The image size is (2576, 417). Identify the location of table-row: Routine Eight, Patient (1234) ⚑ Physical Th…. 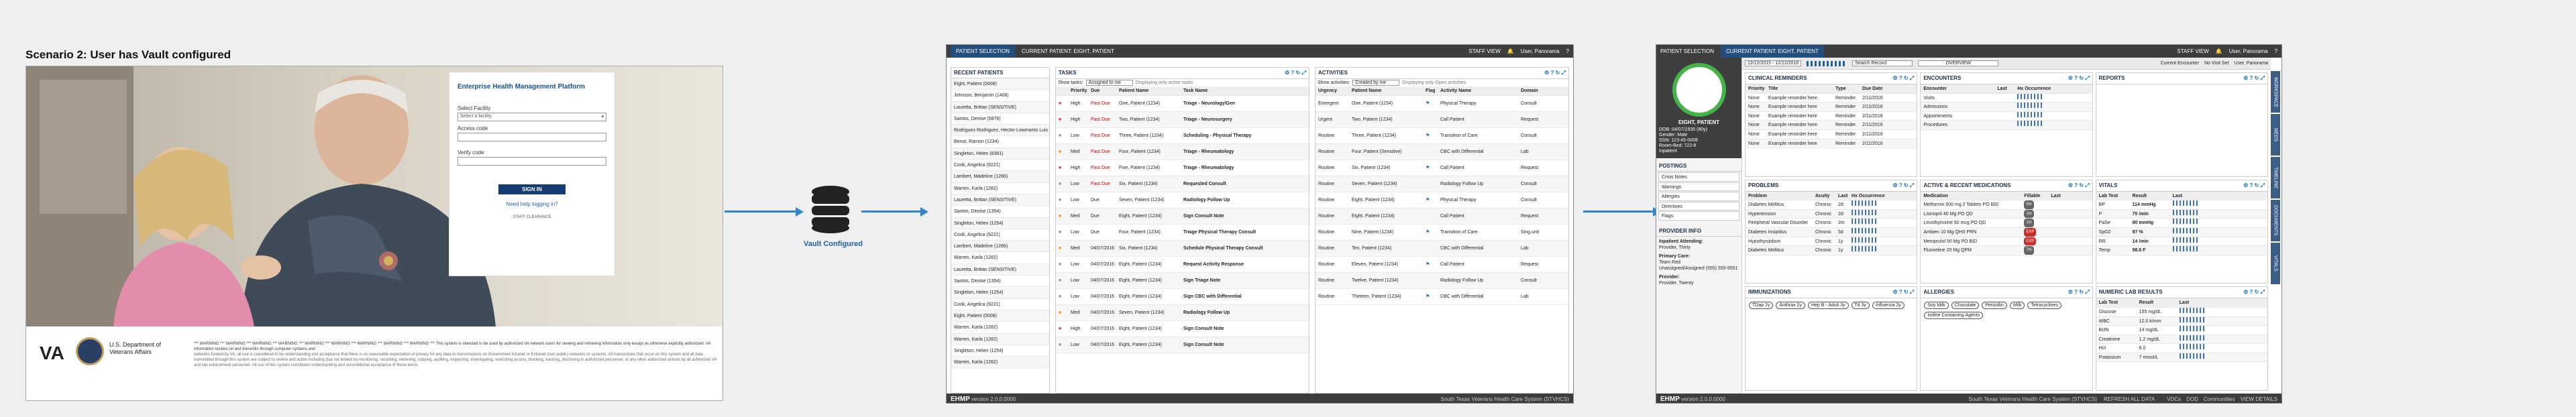
(1442, 200).